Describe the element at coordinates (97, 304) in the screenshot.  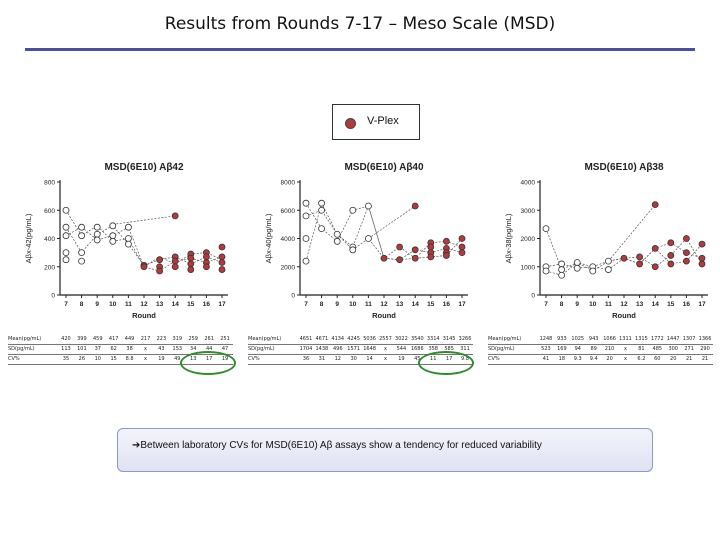
I see `x-tick-label: 9` at that location.